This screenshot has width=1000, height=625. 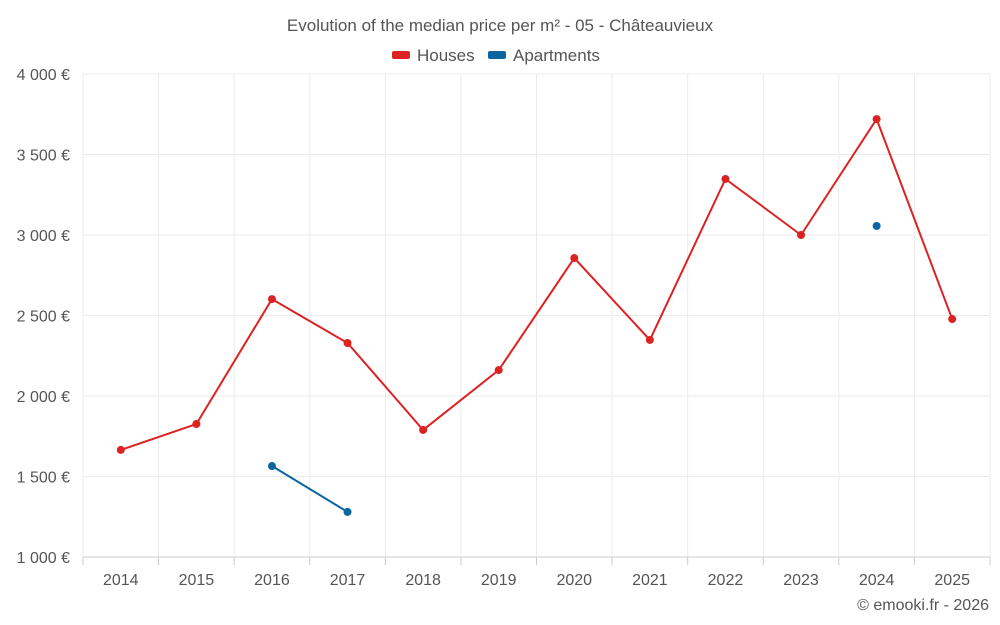 I want to click on x-tick-label: 2020, so click(x=574, y=580).